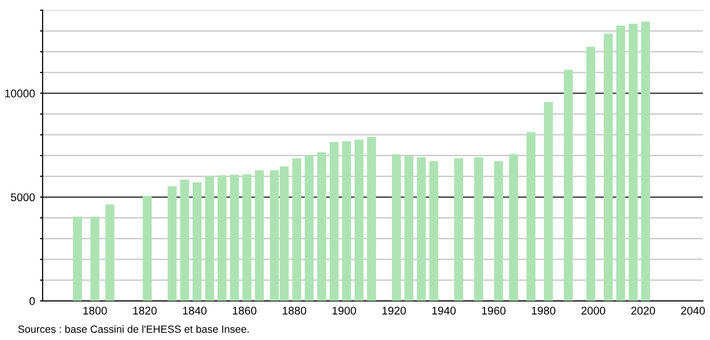 This screenshot has height=340, width=710. I want to click on y-tick-label: 5000, so click(22, 197).